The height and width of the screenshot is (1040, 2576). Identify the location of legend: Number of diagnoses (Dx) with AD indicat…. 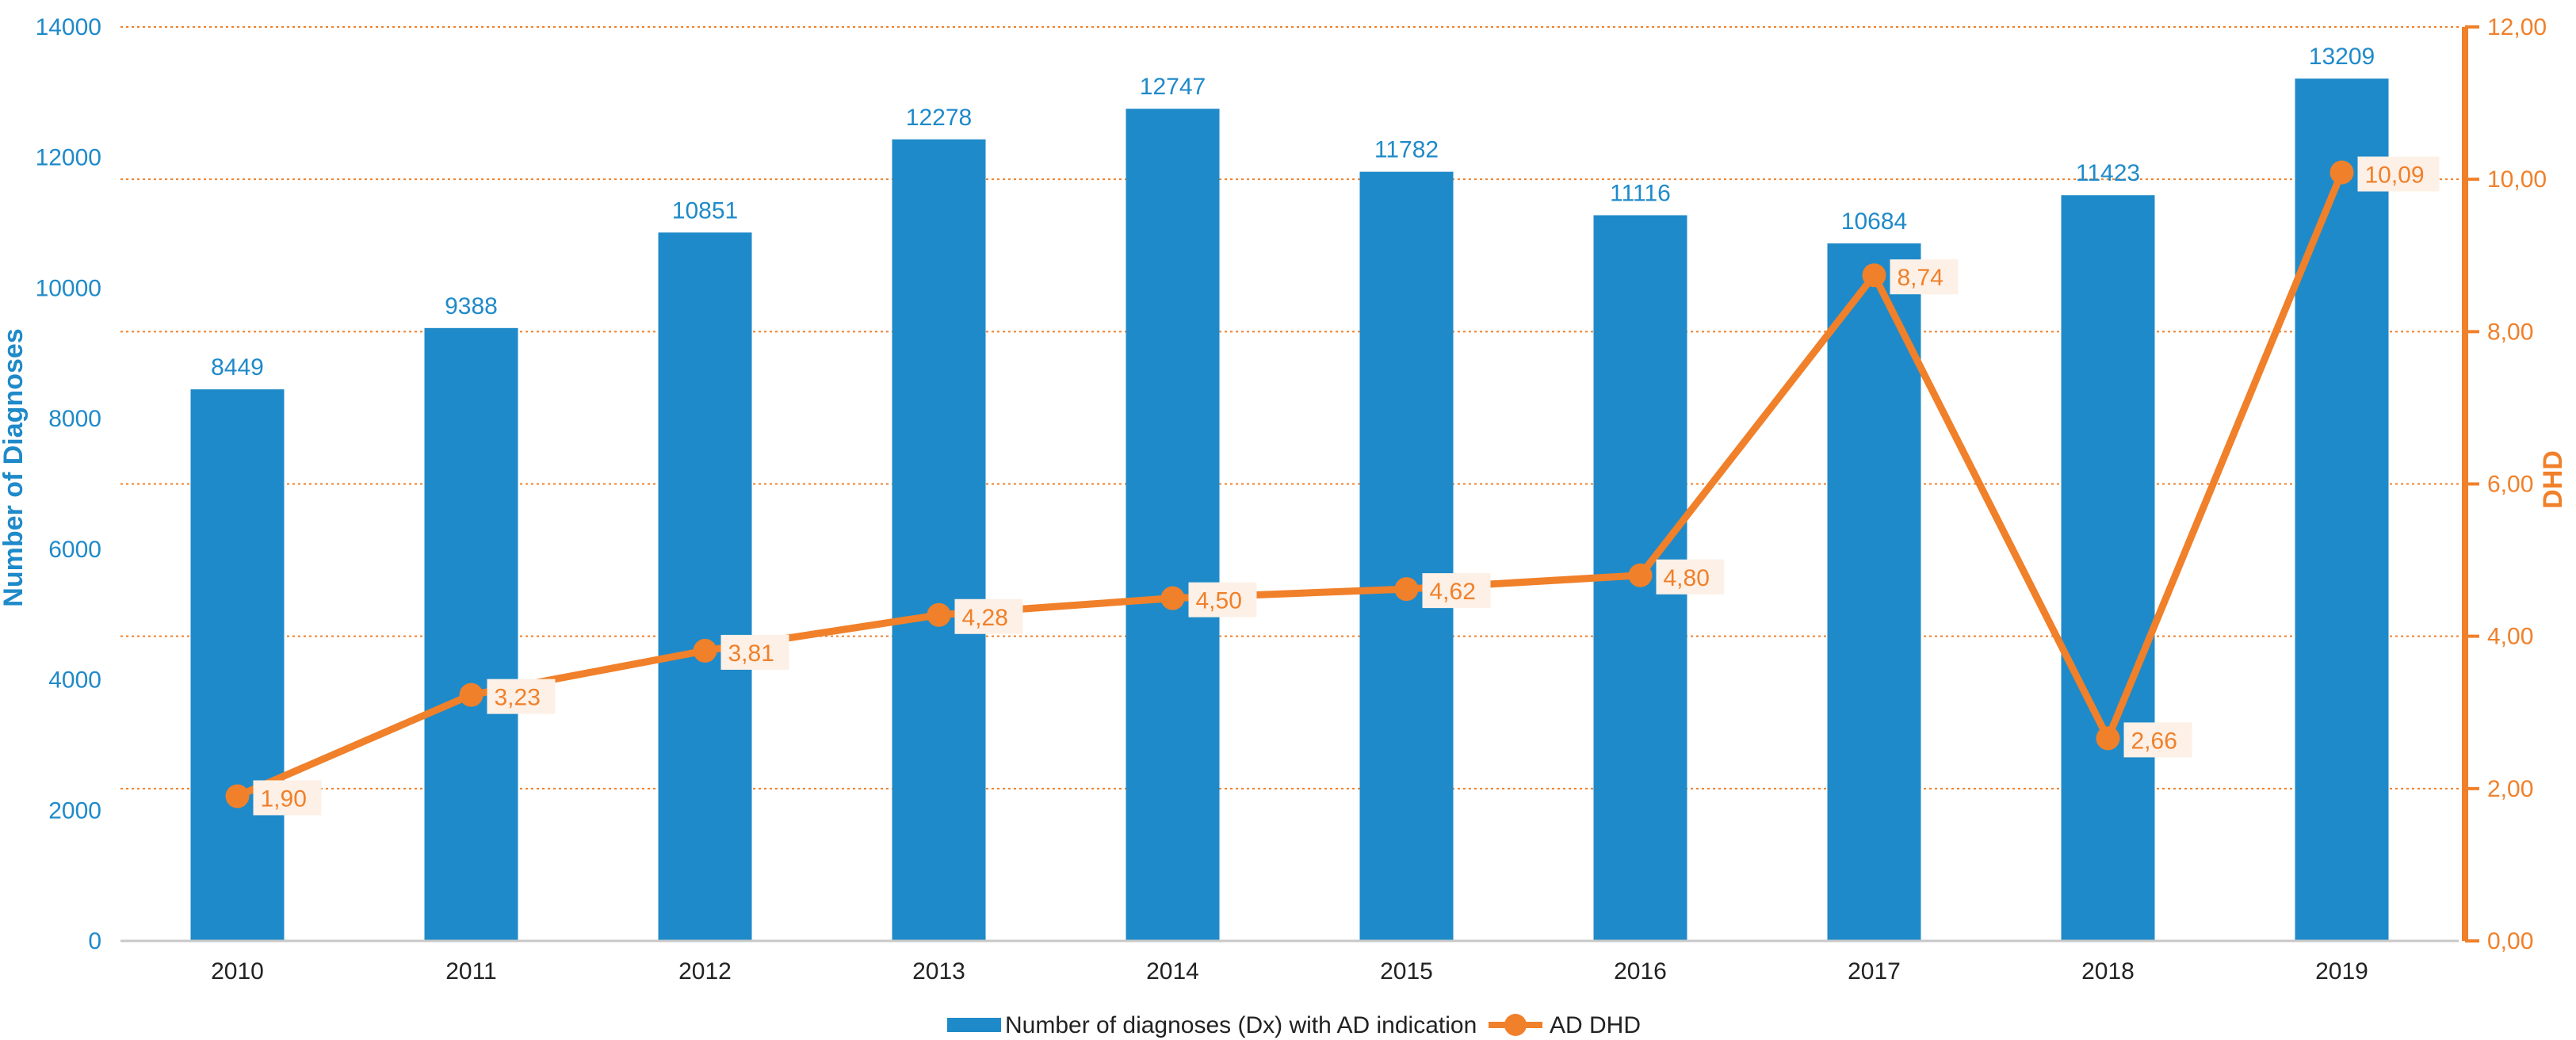
(1294, 1025).